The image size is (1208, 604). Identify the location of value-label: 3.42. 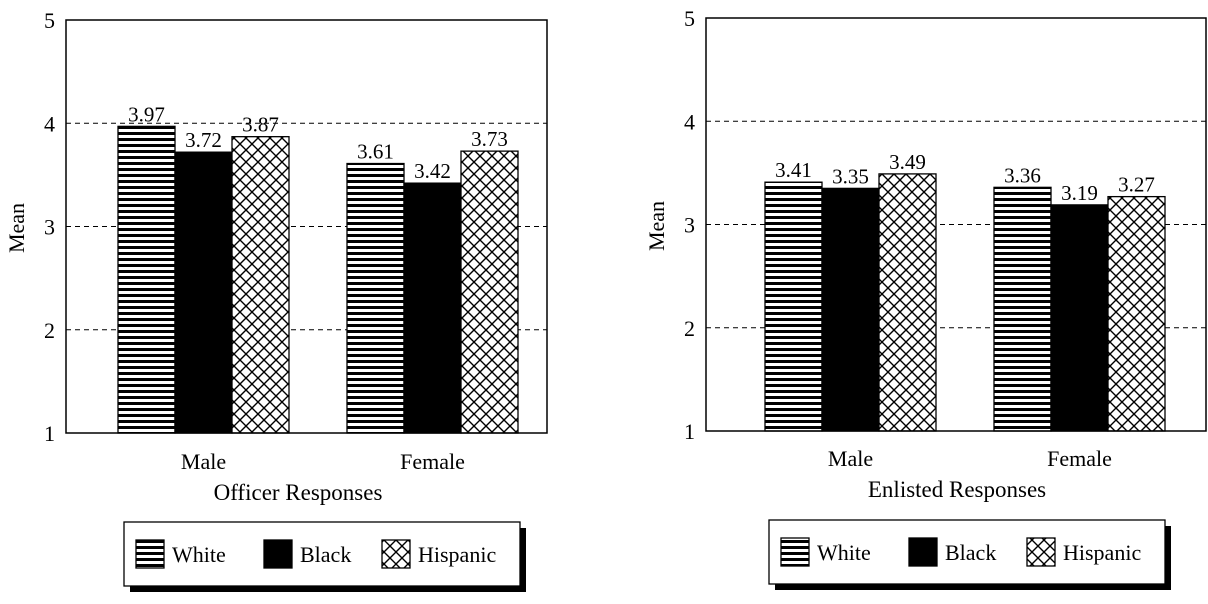
(432, 171).